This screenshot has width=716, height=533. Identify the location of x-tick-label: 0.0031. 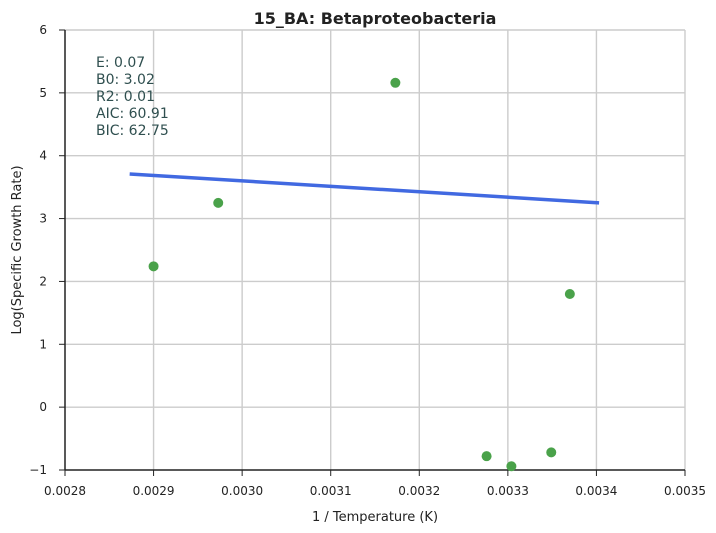
(331, 491).